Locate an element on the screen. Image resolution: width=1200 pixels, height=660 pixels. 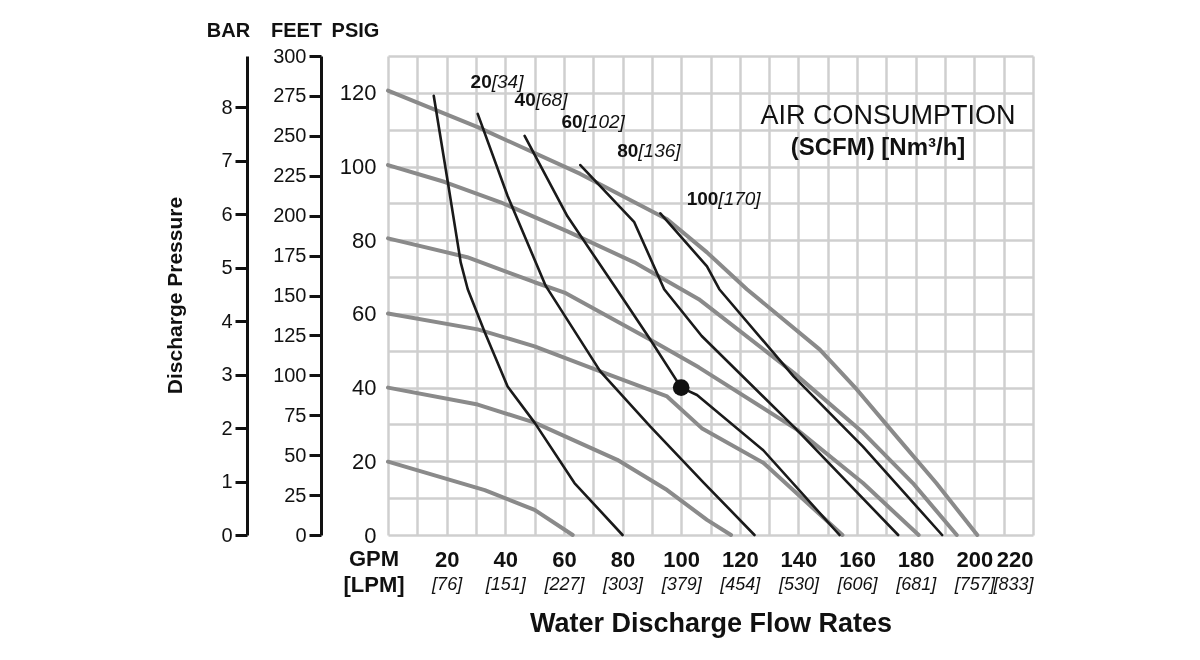
y-axis-title: PSIG is located at coordinates (355, 29).